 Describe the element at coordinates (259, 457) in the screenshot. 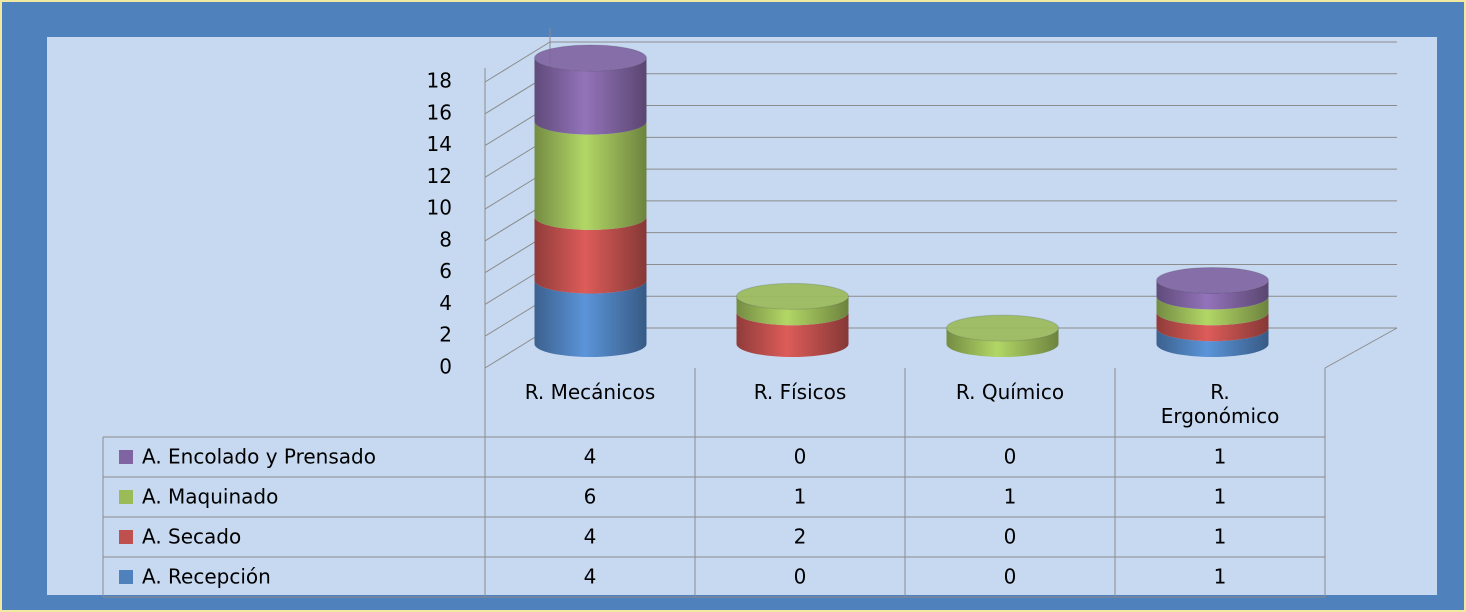

I see `legend-label: A. Encolado y Prensado` at that location.